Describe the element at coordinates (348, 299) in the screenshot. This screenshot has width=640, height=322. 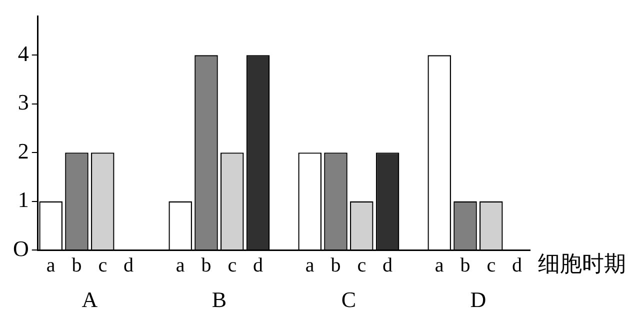
I see `text: C` at that location.